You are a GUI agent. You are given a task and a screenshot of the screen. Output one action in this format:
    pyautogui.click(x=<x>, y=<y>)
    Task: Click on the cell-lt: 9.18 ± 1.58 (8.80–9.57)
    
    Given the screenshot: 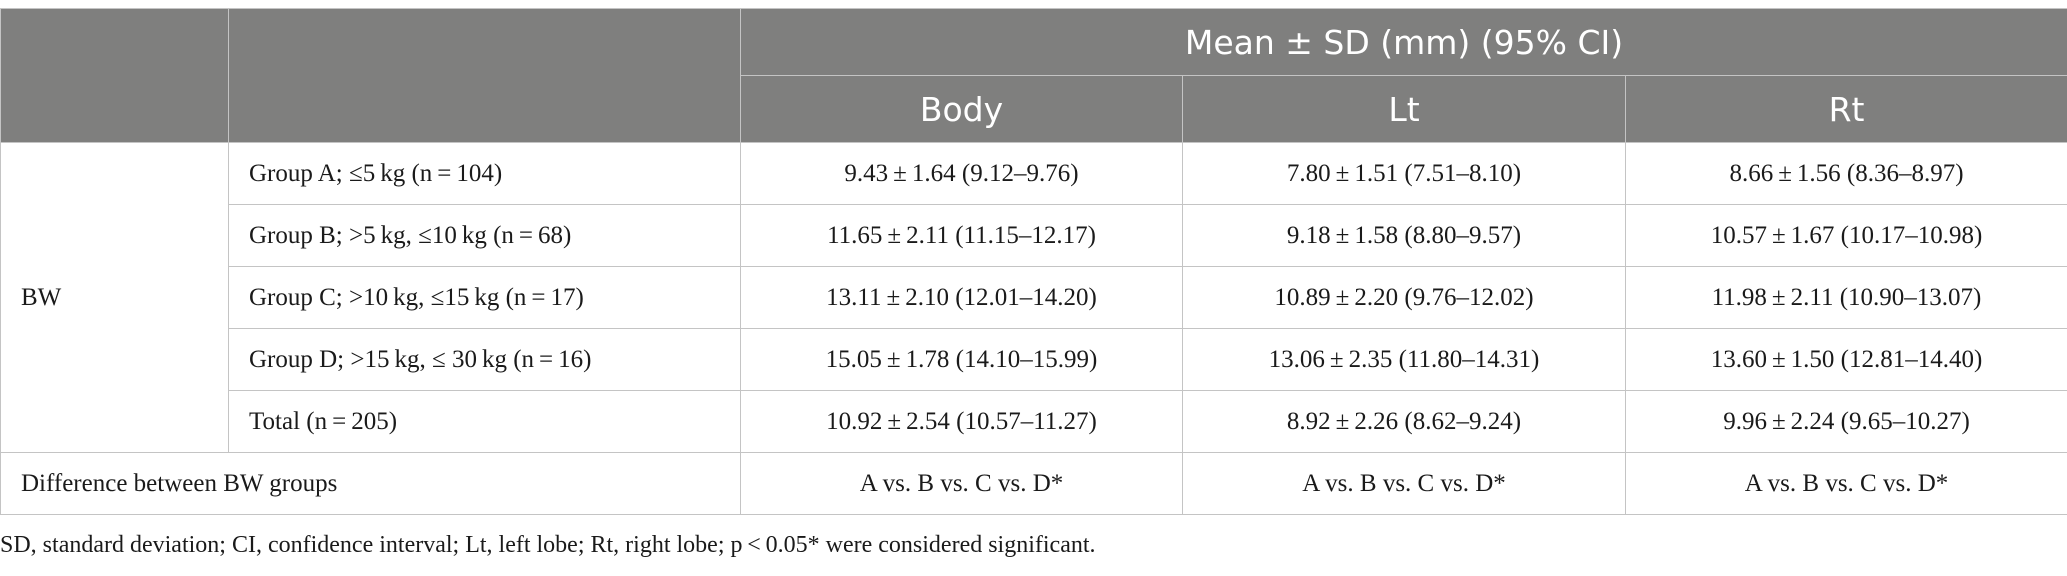 What is the action you would take?
    pyautogui.click(x=1404, y=235)
    